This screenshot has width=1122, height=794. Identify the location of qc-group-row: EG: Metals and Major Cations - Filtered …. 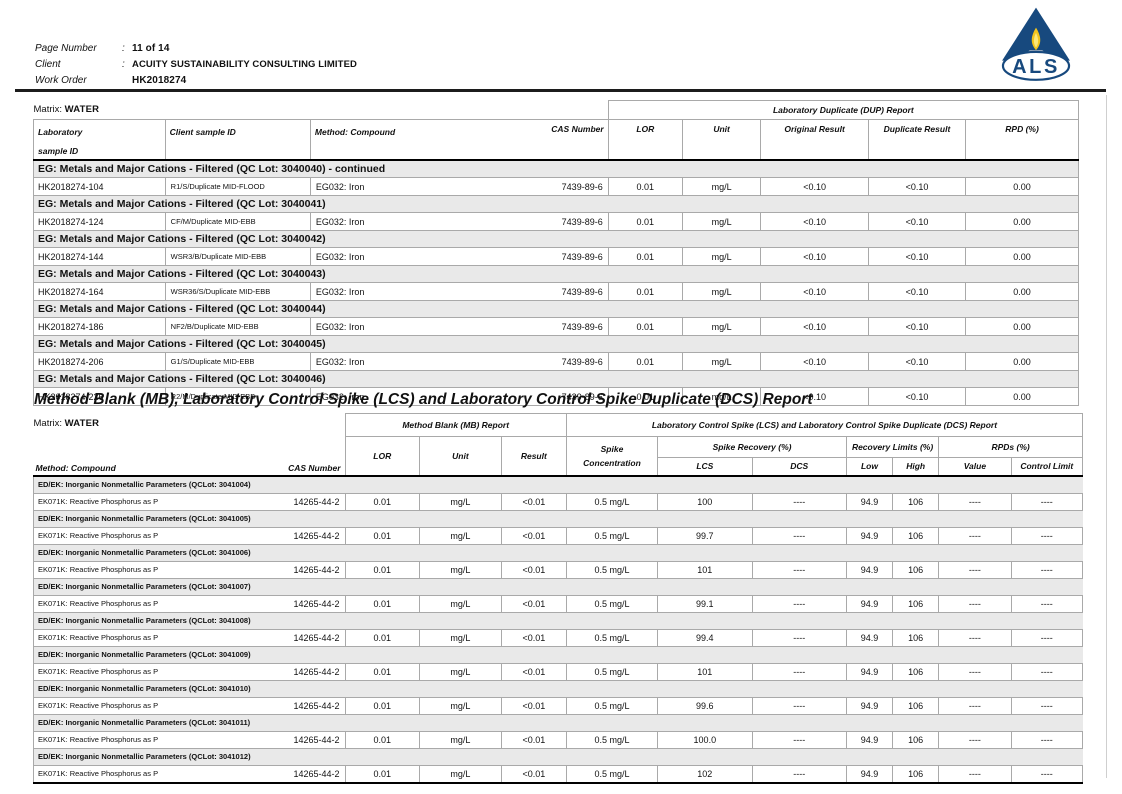
(556, 344).